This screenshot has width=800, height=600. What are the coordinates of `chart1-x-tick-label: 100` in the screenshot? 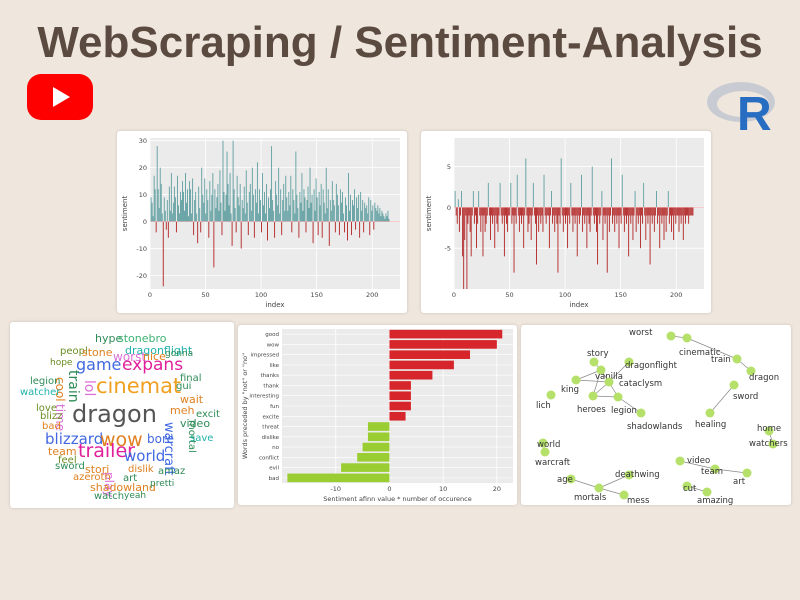 It's located at (261, 295).